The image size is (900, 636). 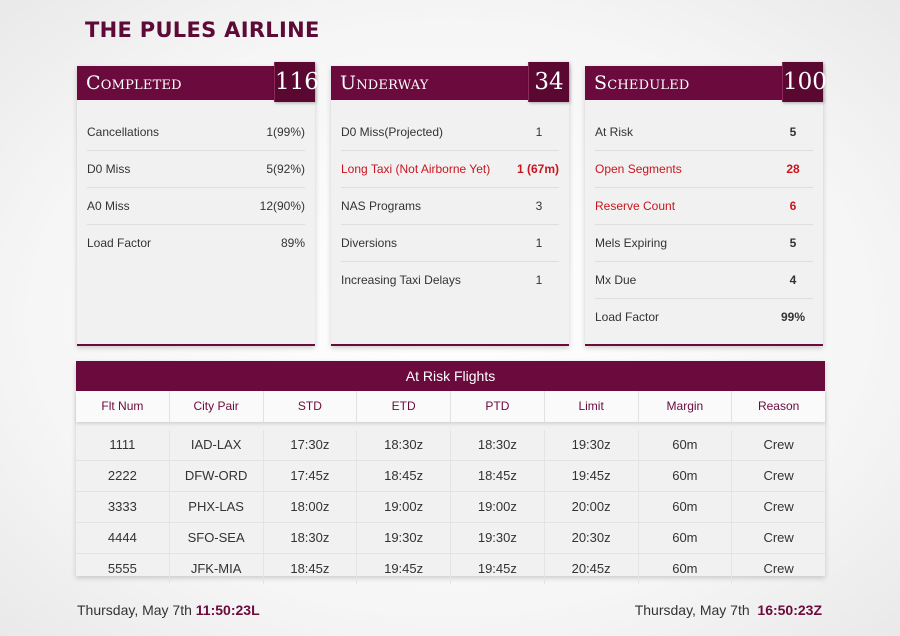 I want to click on metric-label: NAS Programs, so click(x=381, y=206).